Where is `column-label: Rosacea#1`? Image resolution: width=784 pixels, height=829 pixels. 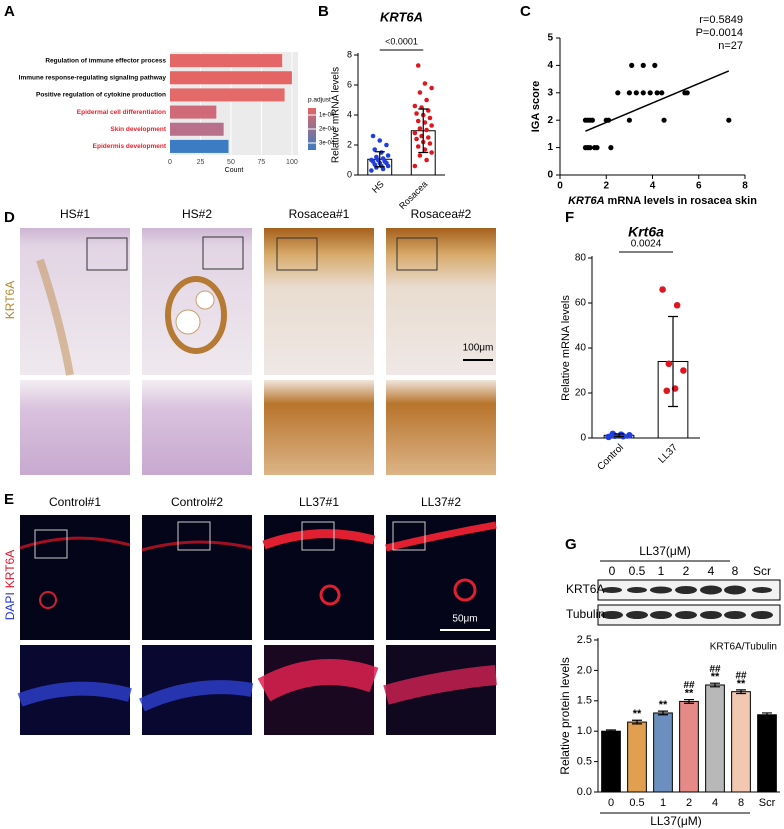
column-label: Rosacea#1 is located at coordinates (319, 214).